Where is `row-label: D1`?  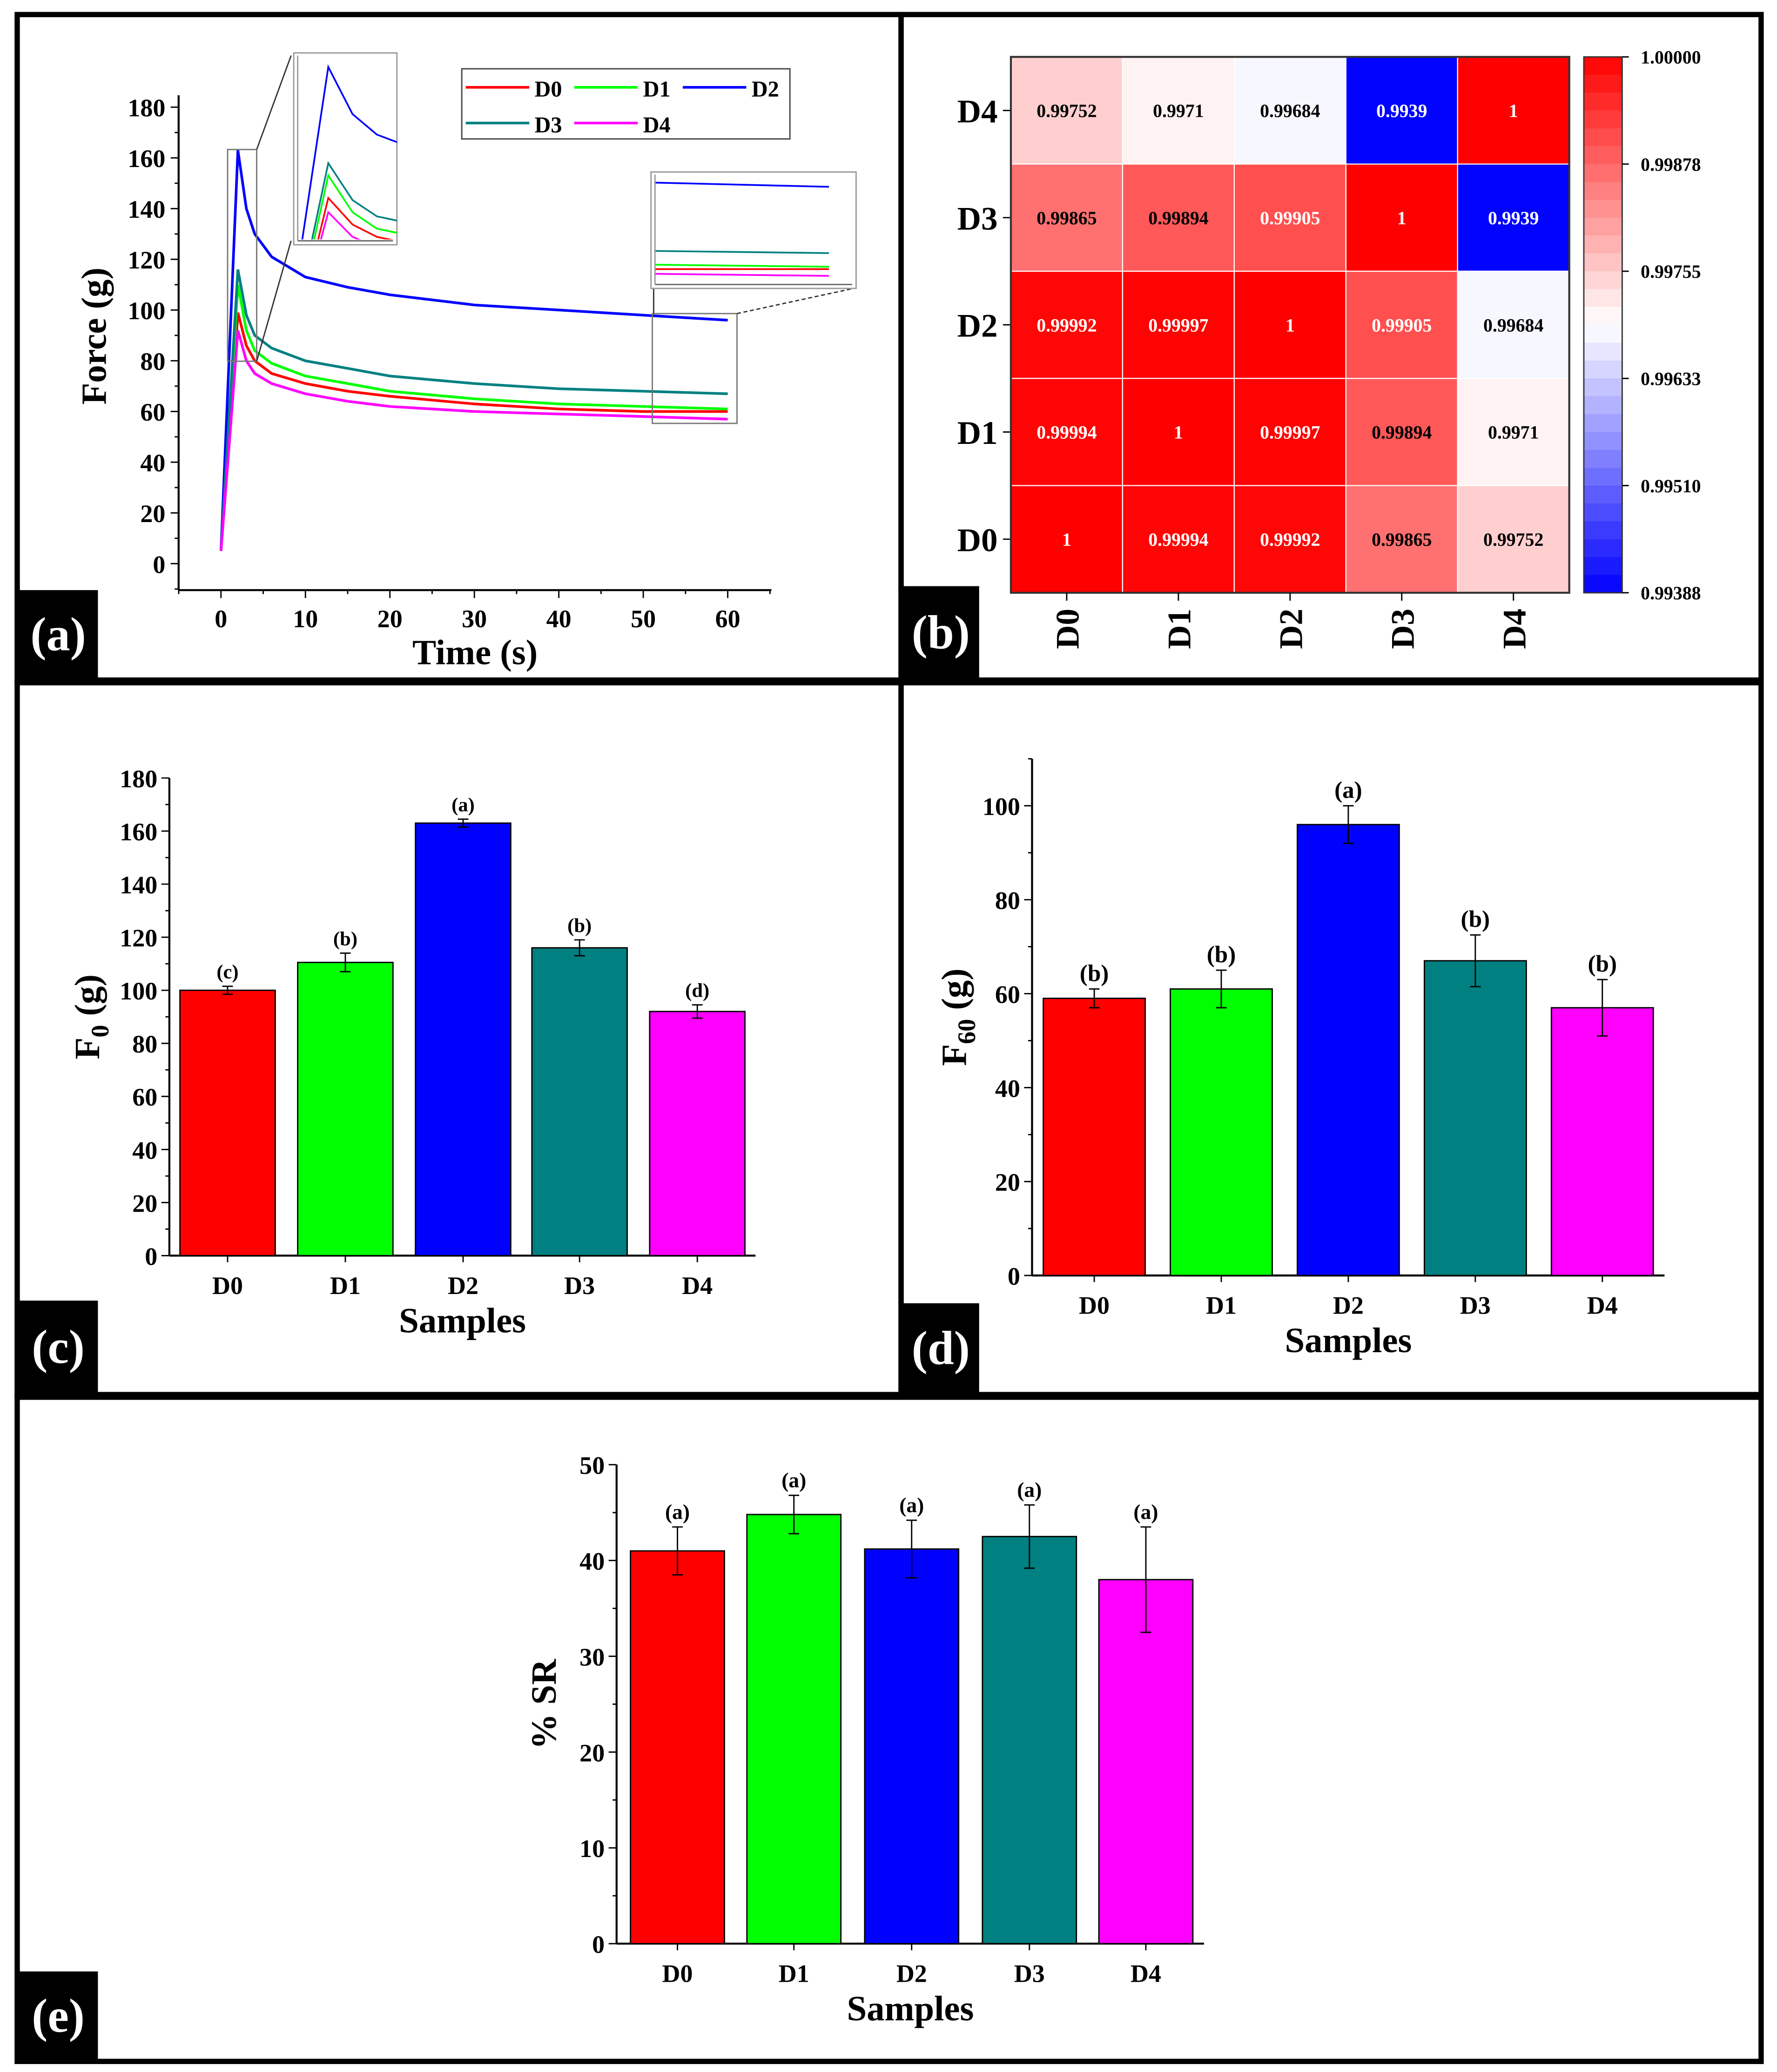 row-label: D1 is located at coordinates (978, 433).